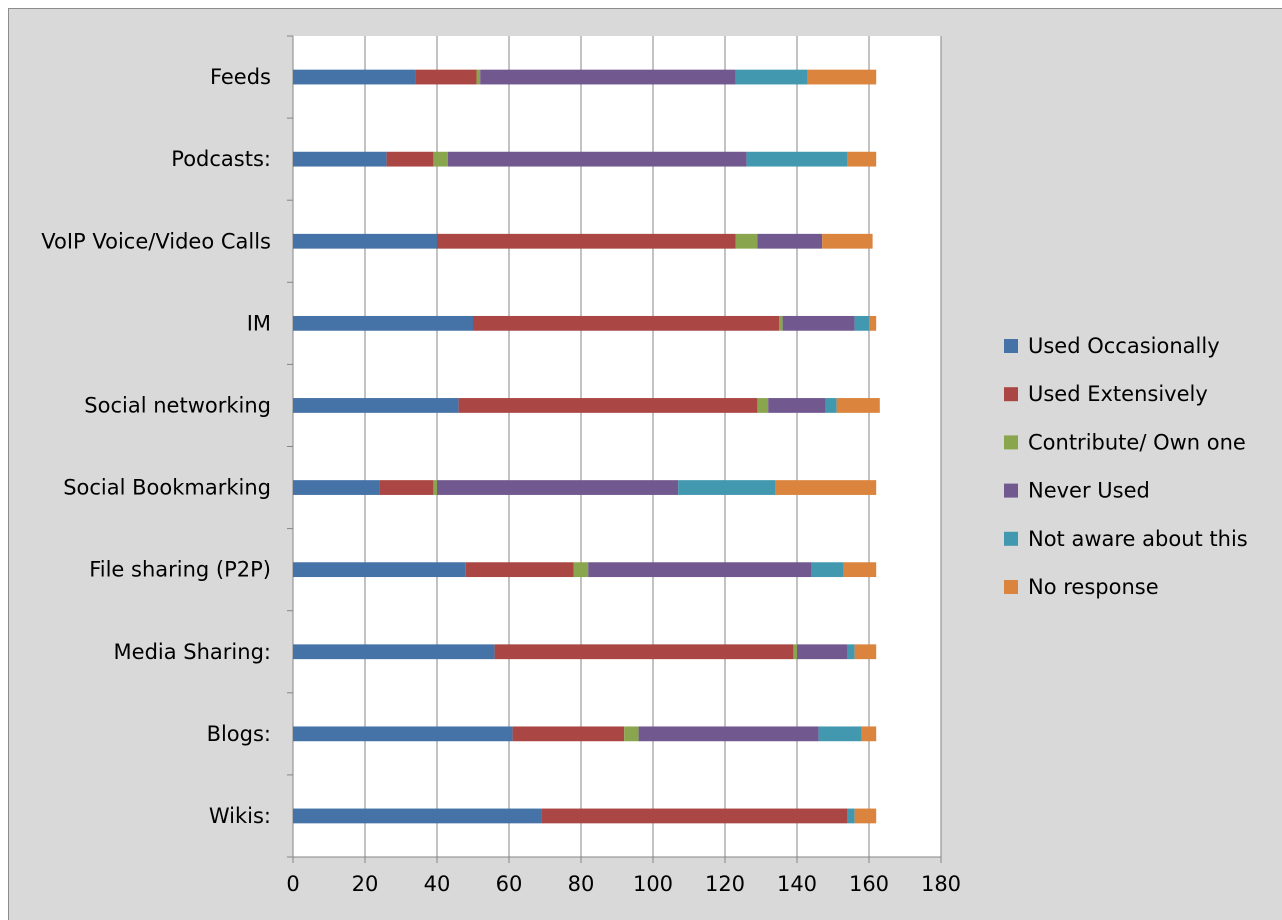 This screenshot has width=1282, height=920. I want to click on x-tick-label: 180, so click(941, 884).